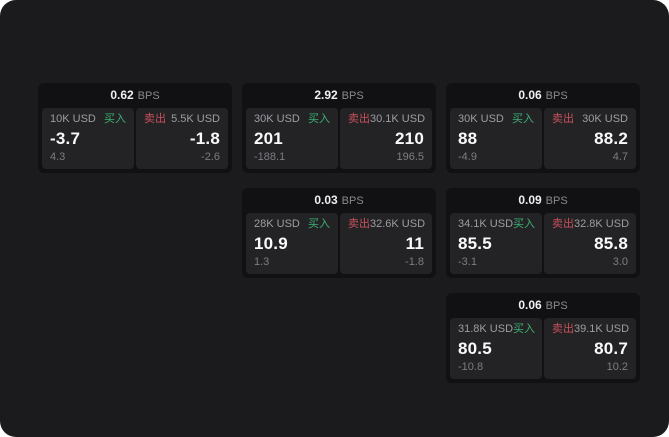 The width and height of the screenshot is (669, 437). I want to click on sell-row-top: 卖出 5.5K USD, so click(182, 119).